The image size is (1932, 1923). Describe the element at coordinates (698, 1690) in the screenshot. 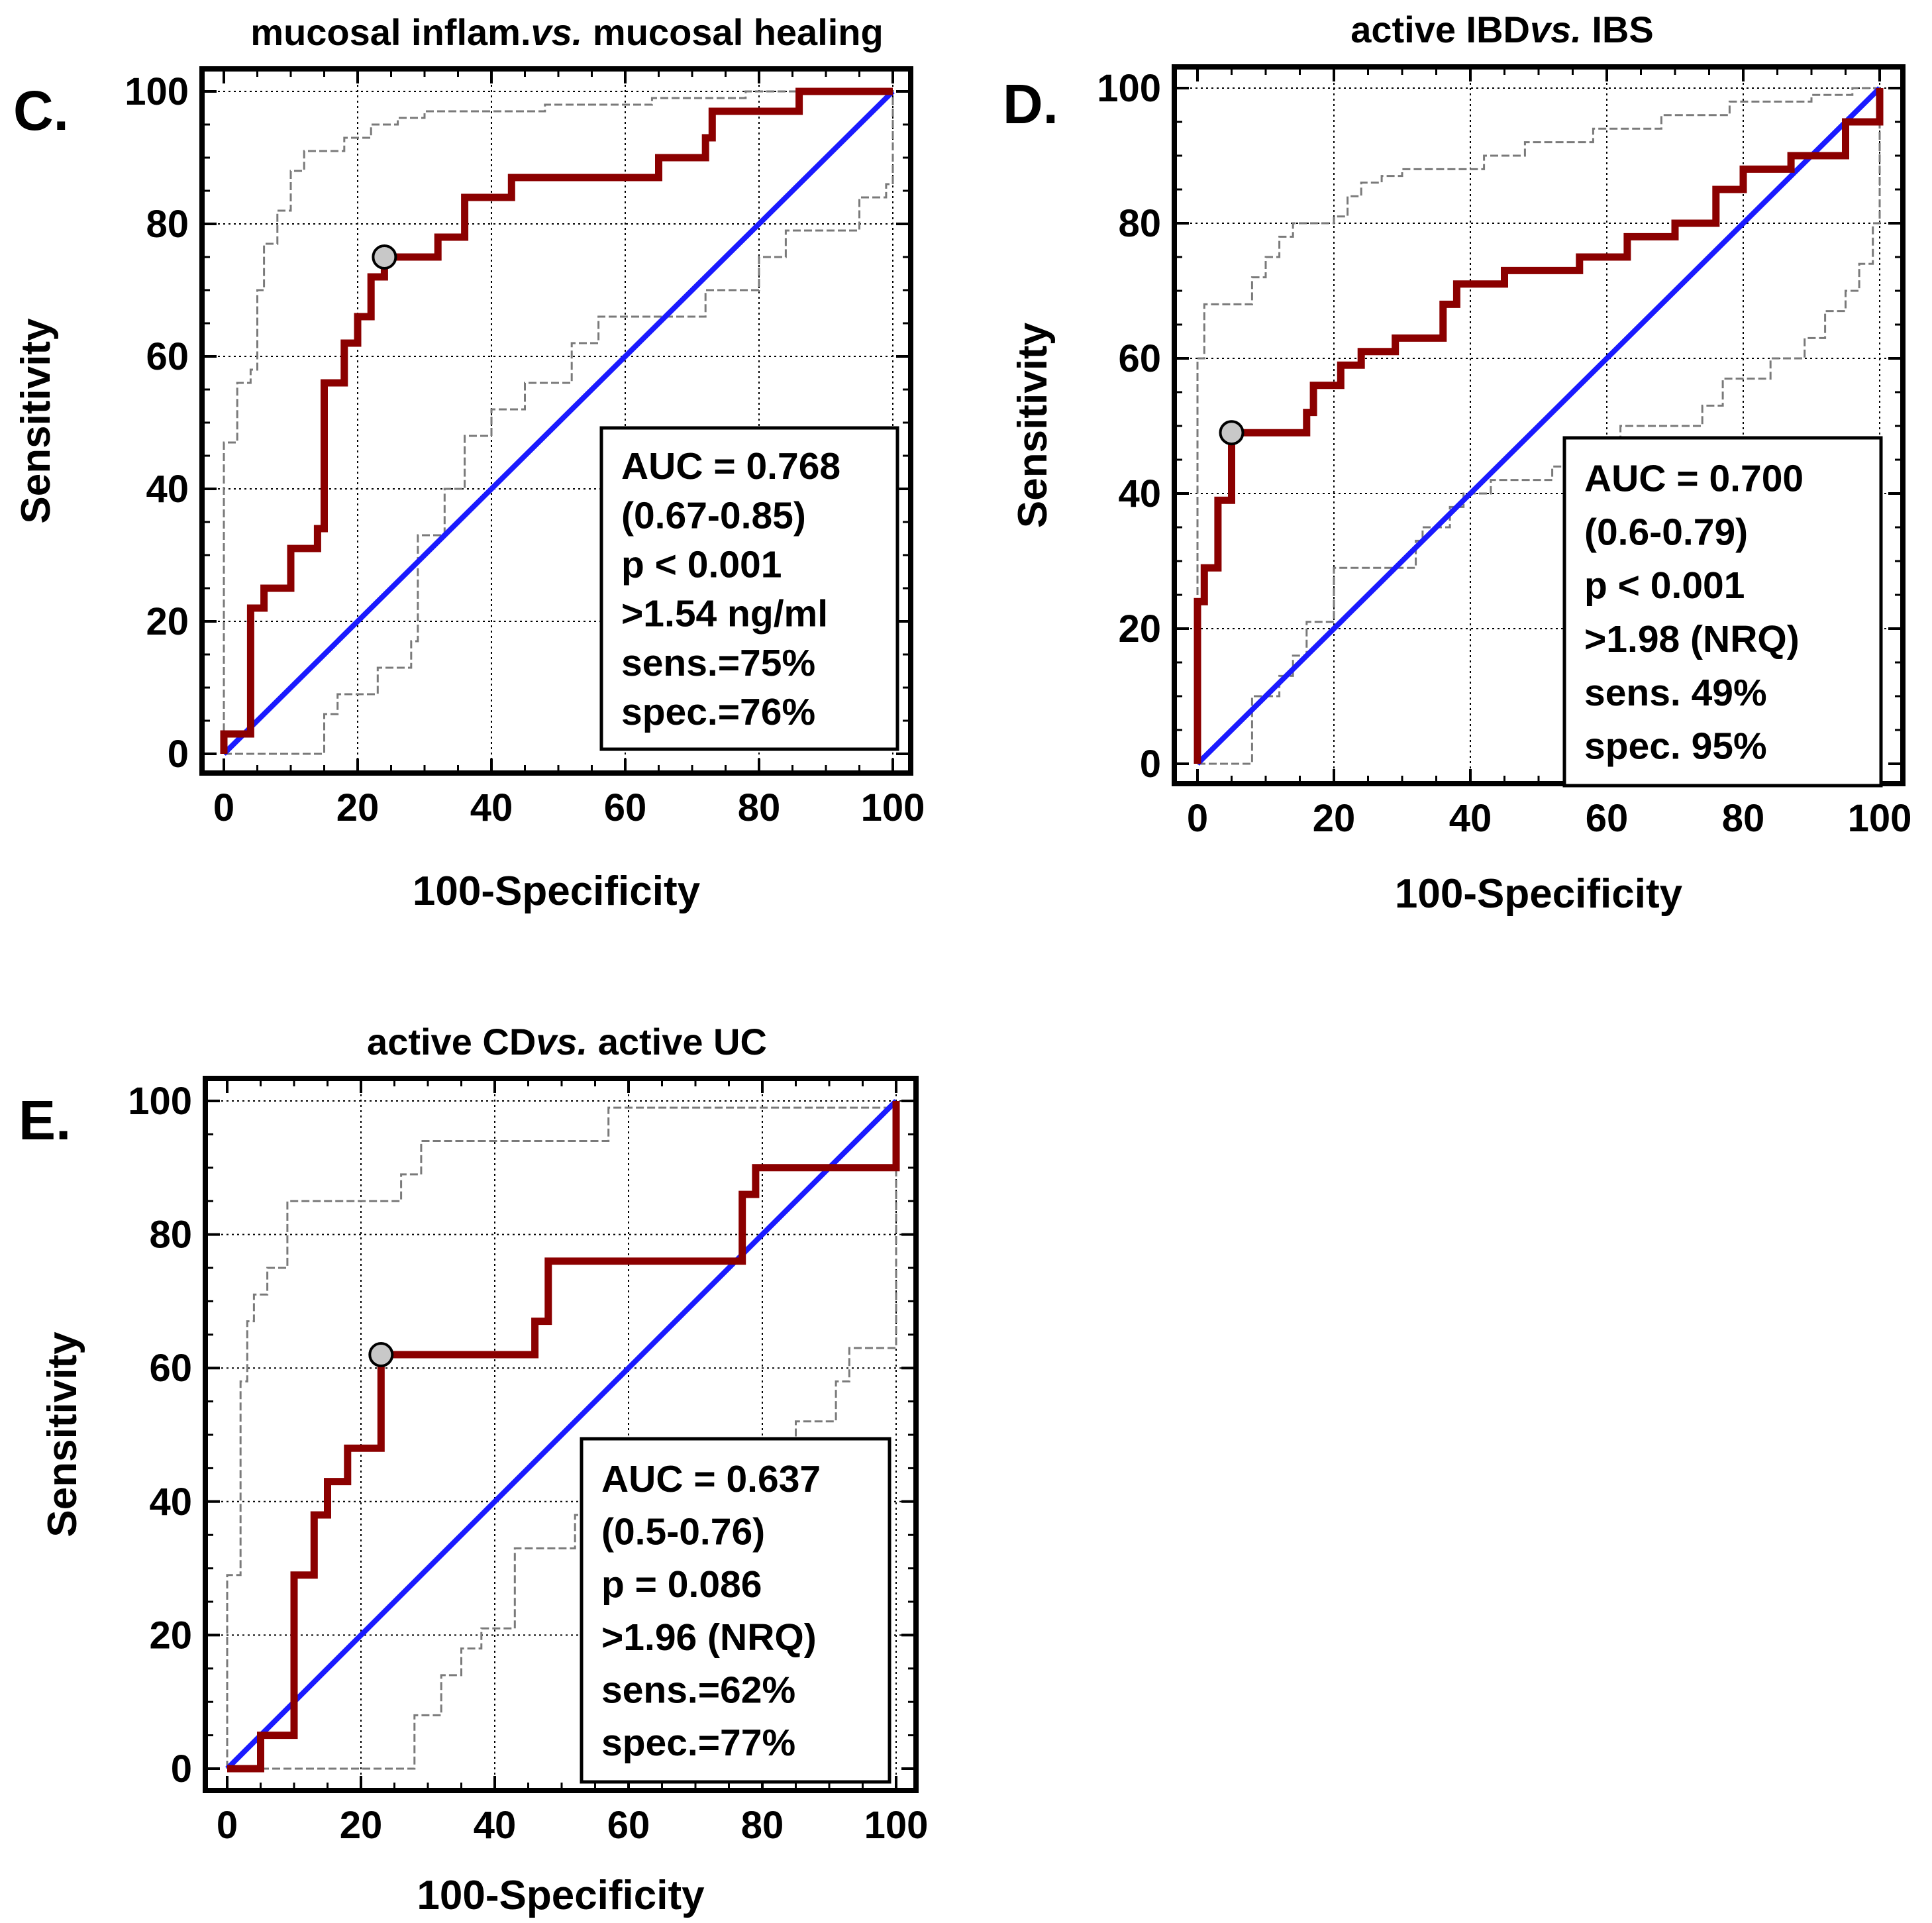

I see `stats-line: sens.=62%` at that location.